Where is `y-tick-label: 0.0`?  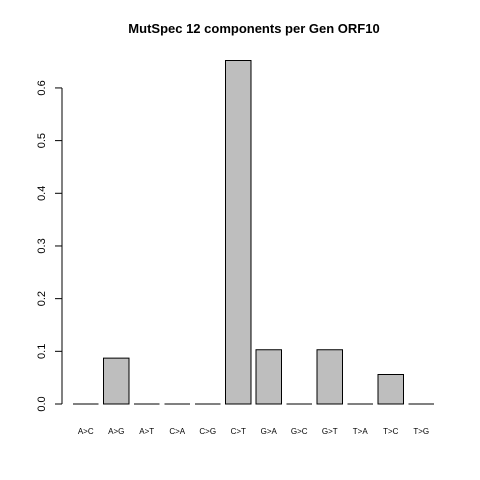 y-tick-label: 0.0 is located at coordinates (42, 403).